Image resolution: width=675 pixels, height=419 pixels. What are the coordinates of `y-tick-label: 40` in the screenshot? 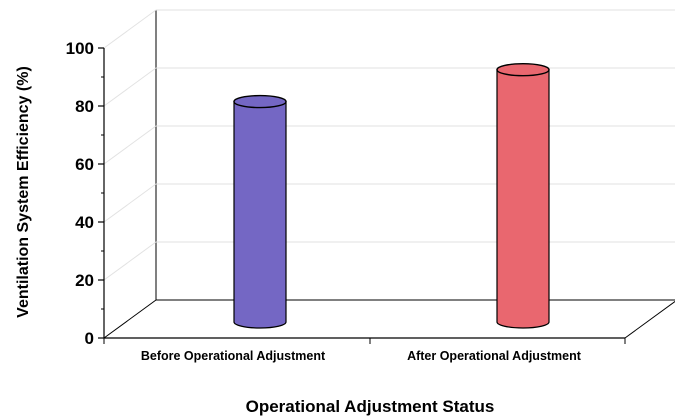 It's located at (84, 222).